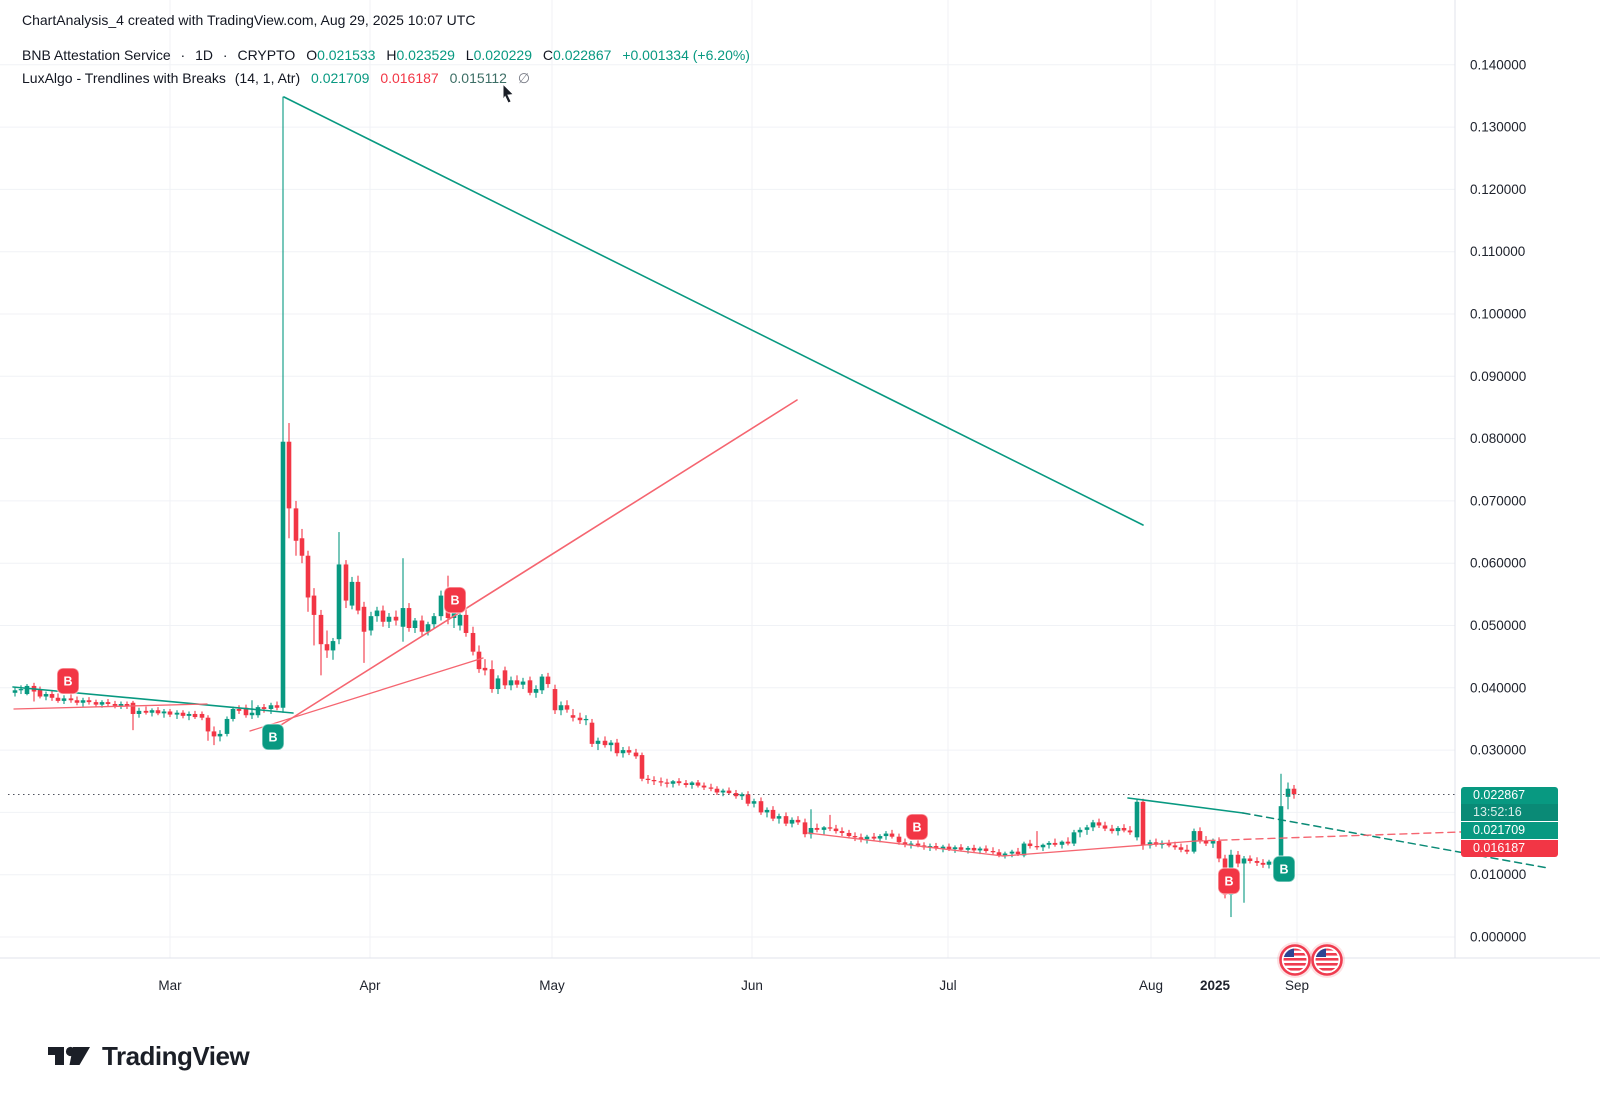 This screenshot has height=1102, width=1600. I want to click on y-axis-label: 0.120000, so click(1498, 189).